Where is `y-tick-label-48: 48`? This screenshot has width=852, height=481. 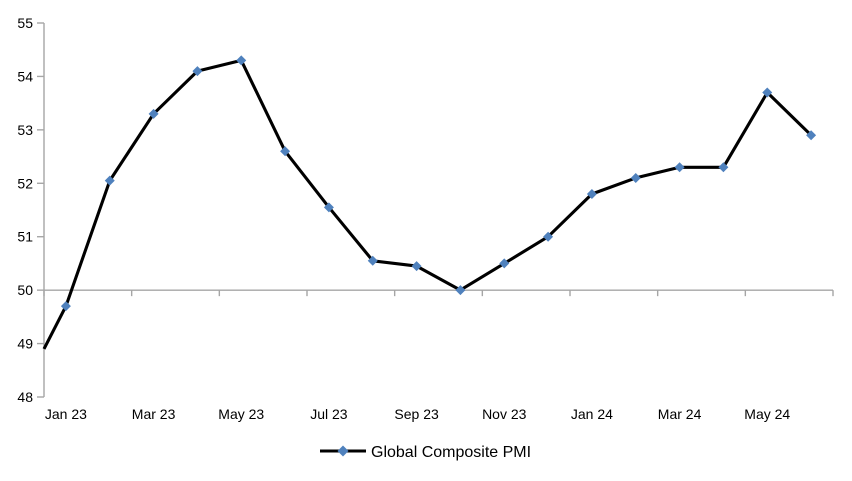 y-tick-label-48: 48 is located at coordinates (25, 397).